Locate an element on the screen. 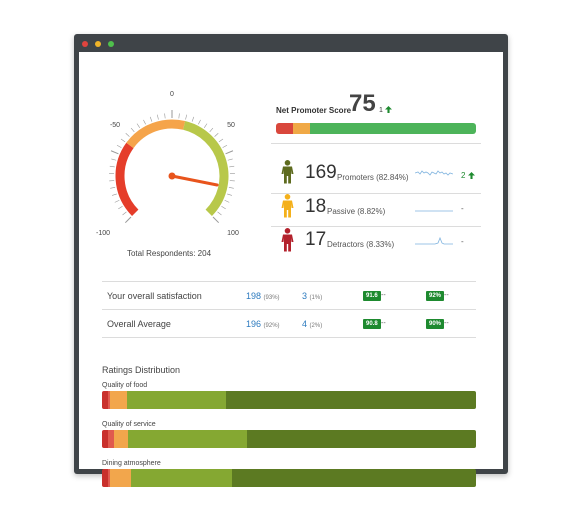  gauge-tick-label-100: 100 is located at coordinates (233, 233).